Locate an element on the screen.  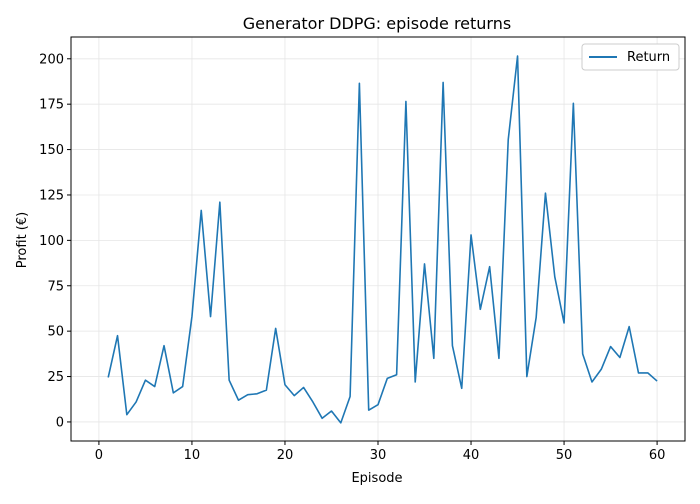
x-tick-label: 50 is located at coordinates (564, 455).